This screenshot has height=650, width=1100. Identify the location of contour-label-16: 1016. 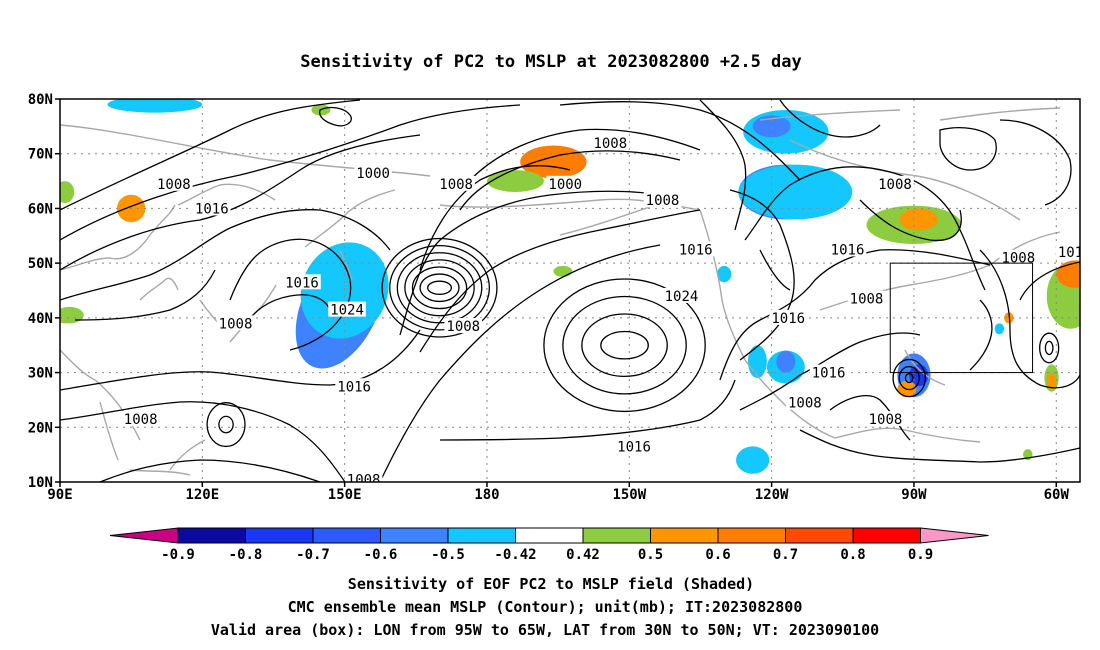
(788, 319).